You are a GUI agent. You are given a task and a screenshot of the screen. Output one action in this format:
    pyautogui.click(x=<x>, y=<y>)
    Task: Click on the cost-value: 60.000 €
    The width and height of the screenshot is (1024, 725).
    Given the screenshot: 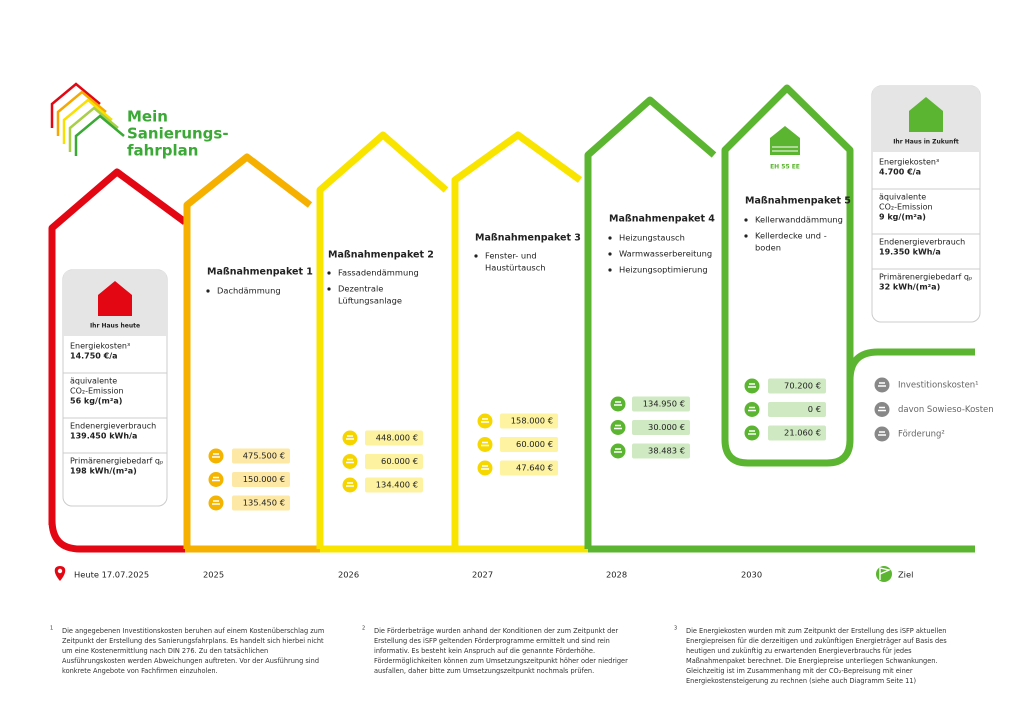 What is the action you would take?
    pyautogui.click(x=534, y=444)
    